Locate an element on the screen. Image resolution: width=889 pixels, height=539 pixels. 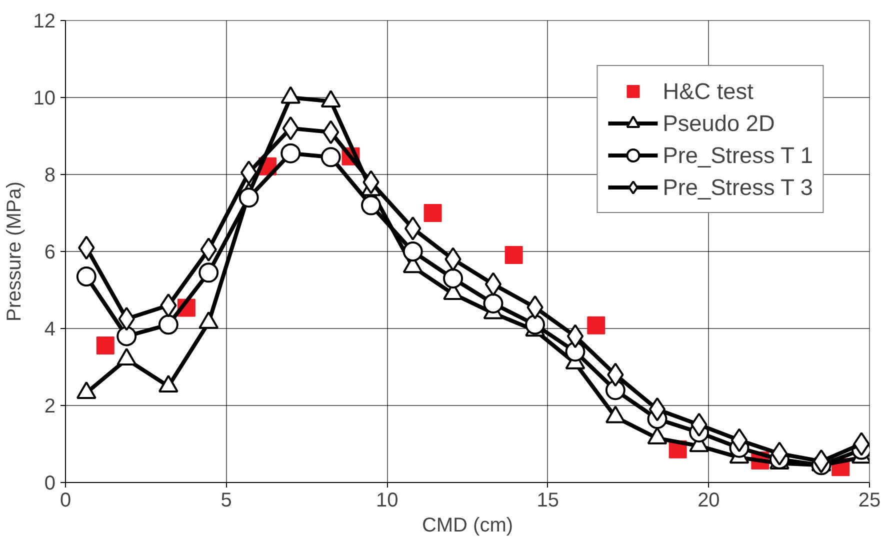
x-tick-label: 20 is located at coordinates (709, 501).